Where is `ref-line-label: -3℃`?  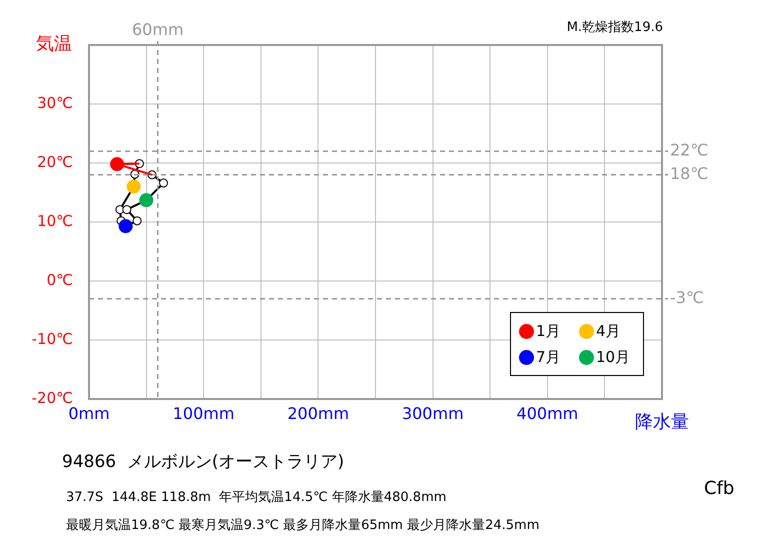 ref-line-label: -3℃ is located at coordinates (687, 297).